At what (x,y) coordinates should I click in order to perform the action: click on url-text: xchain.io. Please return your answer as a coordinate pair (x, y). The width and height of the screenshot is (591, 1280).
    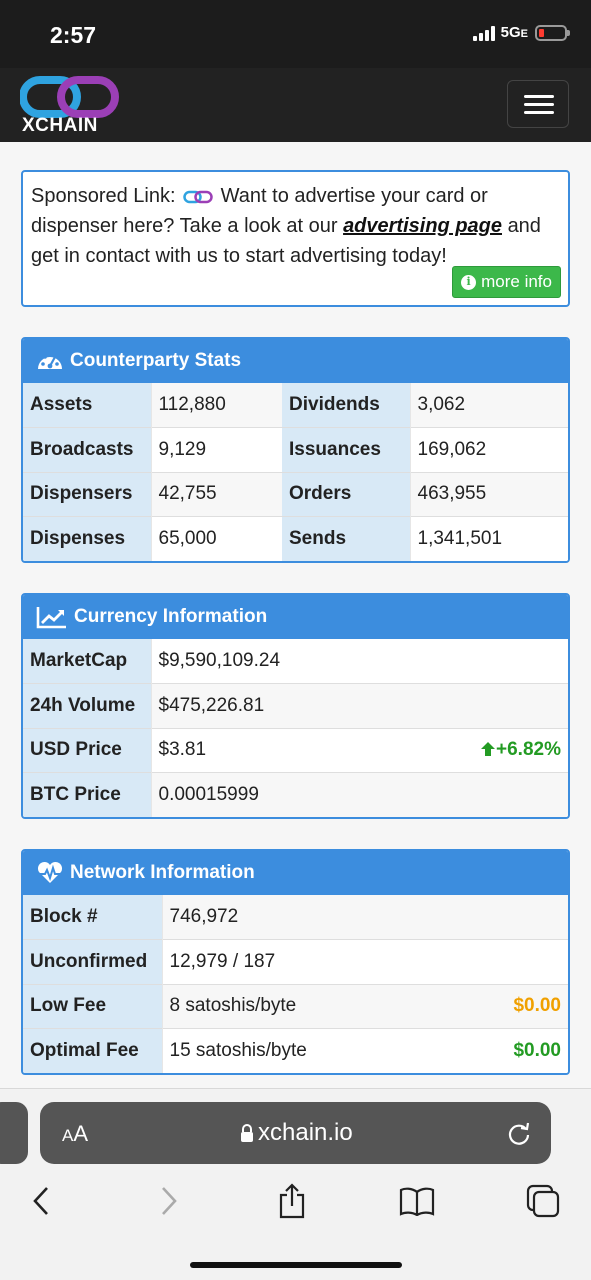
    Looking at the image, I should click on (305, 1132).